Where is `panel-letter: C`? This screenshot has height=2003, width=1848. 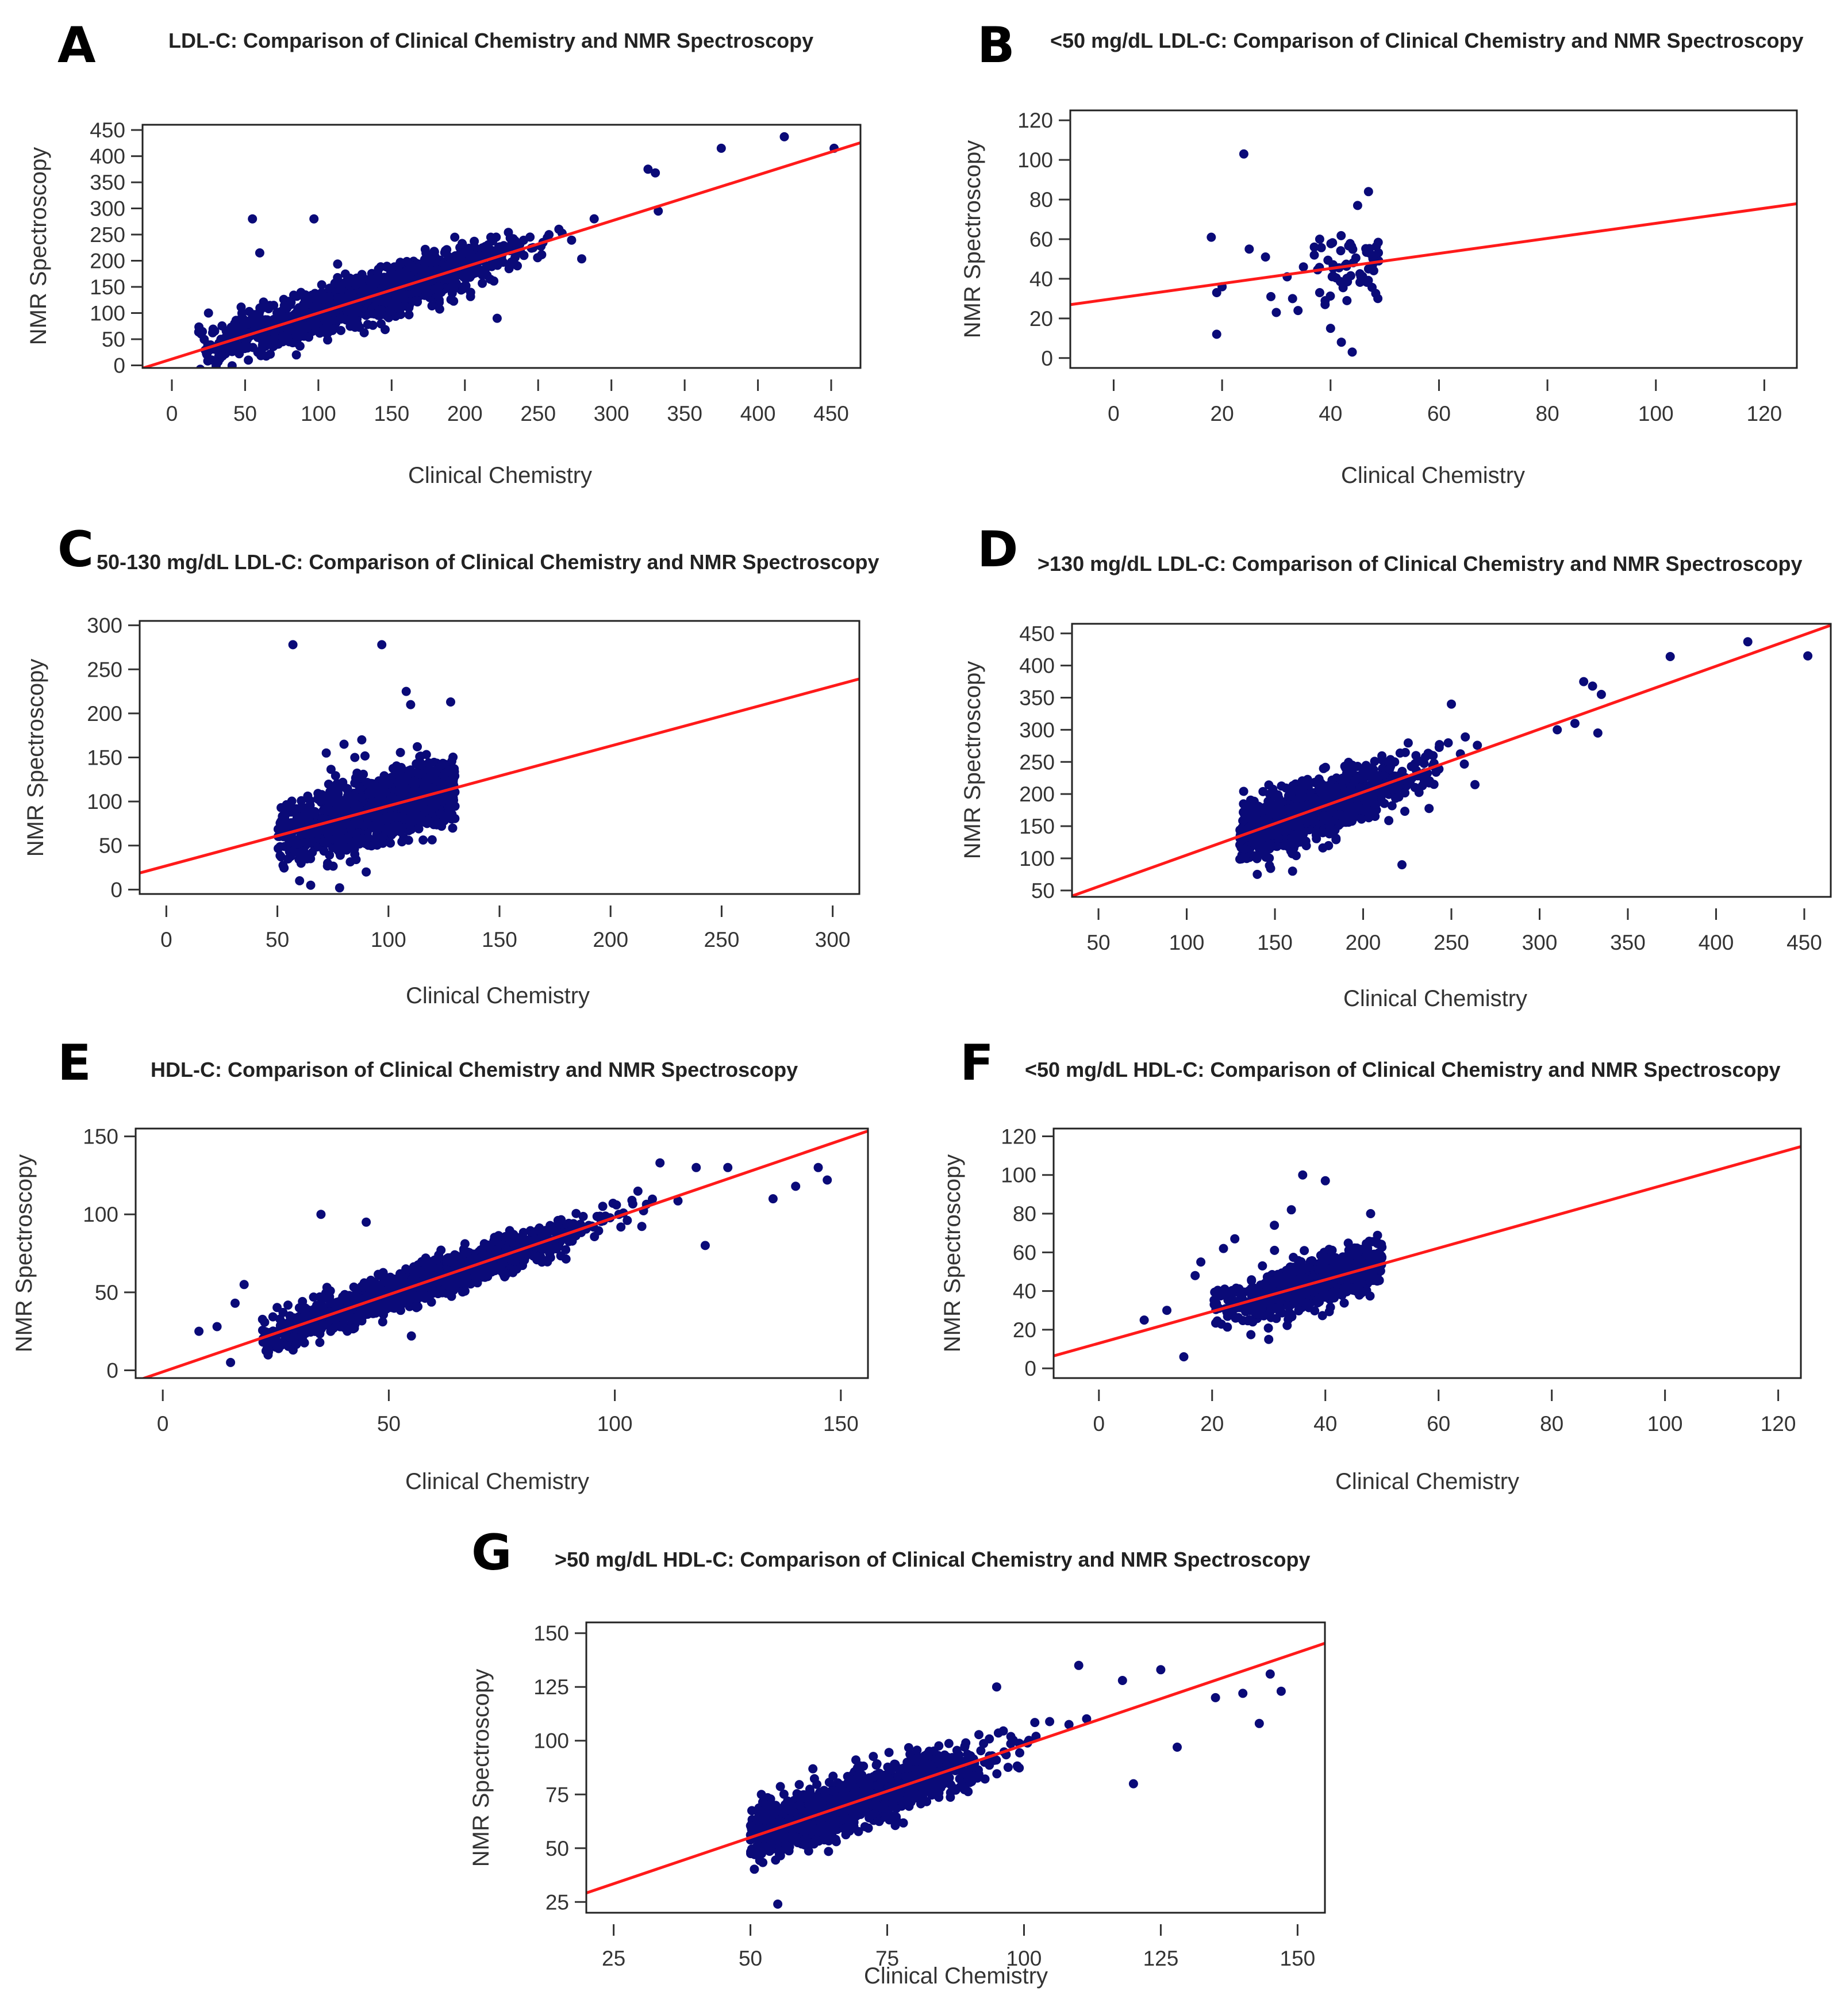 panel-letter: C is located at coordinates (75, 549).